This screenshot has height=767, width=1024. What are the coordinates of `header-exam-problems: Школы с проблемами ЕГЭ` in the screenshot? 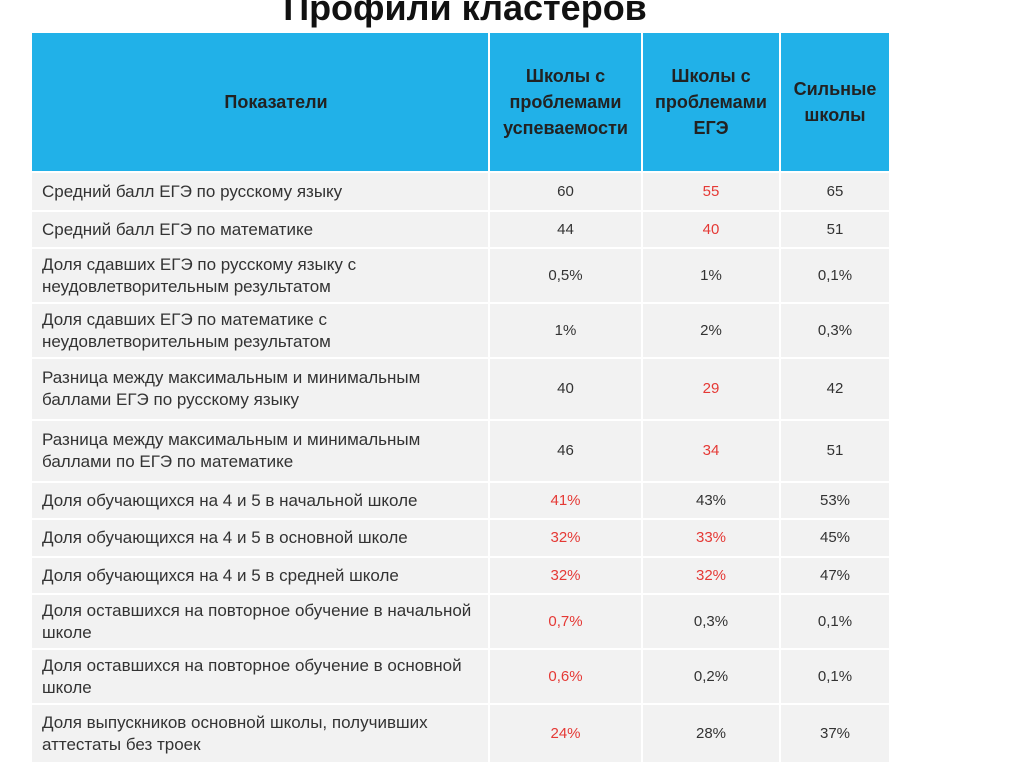 It's located at (711, 102).